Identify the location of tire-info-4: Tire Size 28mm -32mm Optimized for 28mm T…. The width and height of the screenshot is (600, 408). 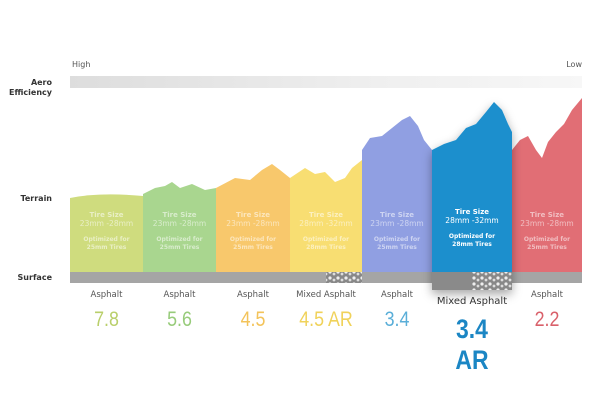
(326, 231).